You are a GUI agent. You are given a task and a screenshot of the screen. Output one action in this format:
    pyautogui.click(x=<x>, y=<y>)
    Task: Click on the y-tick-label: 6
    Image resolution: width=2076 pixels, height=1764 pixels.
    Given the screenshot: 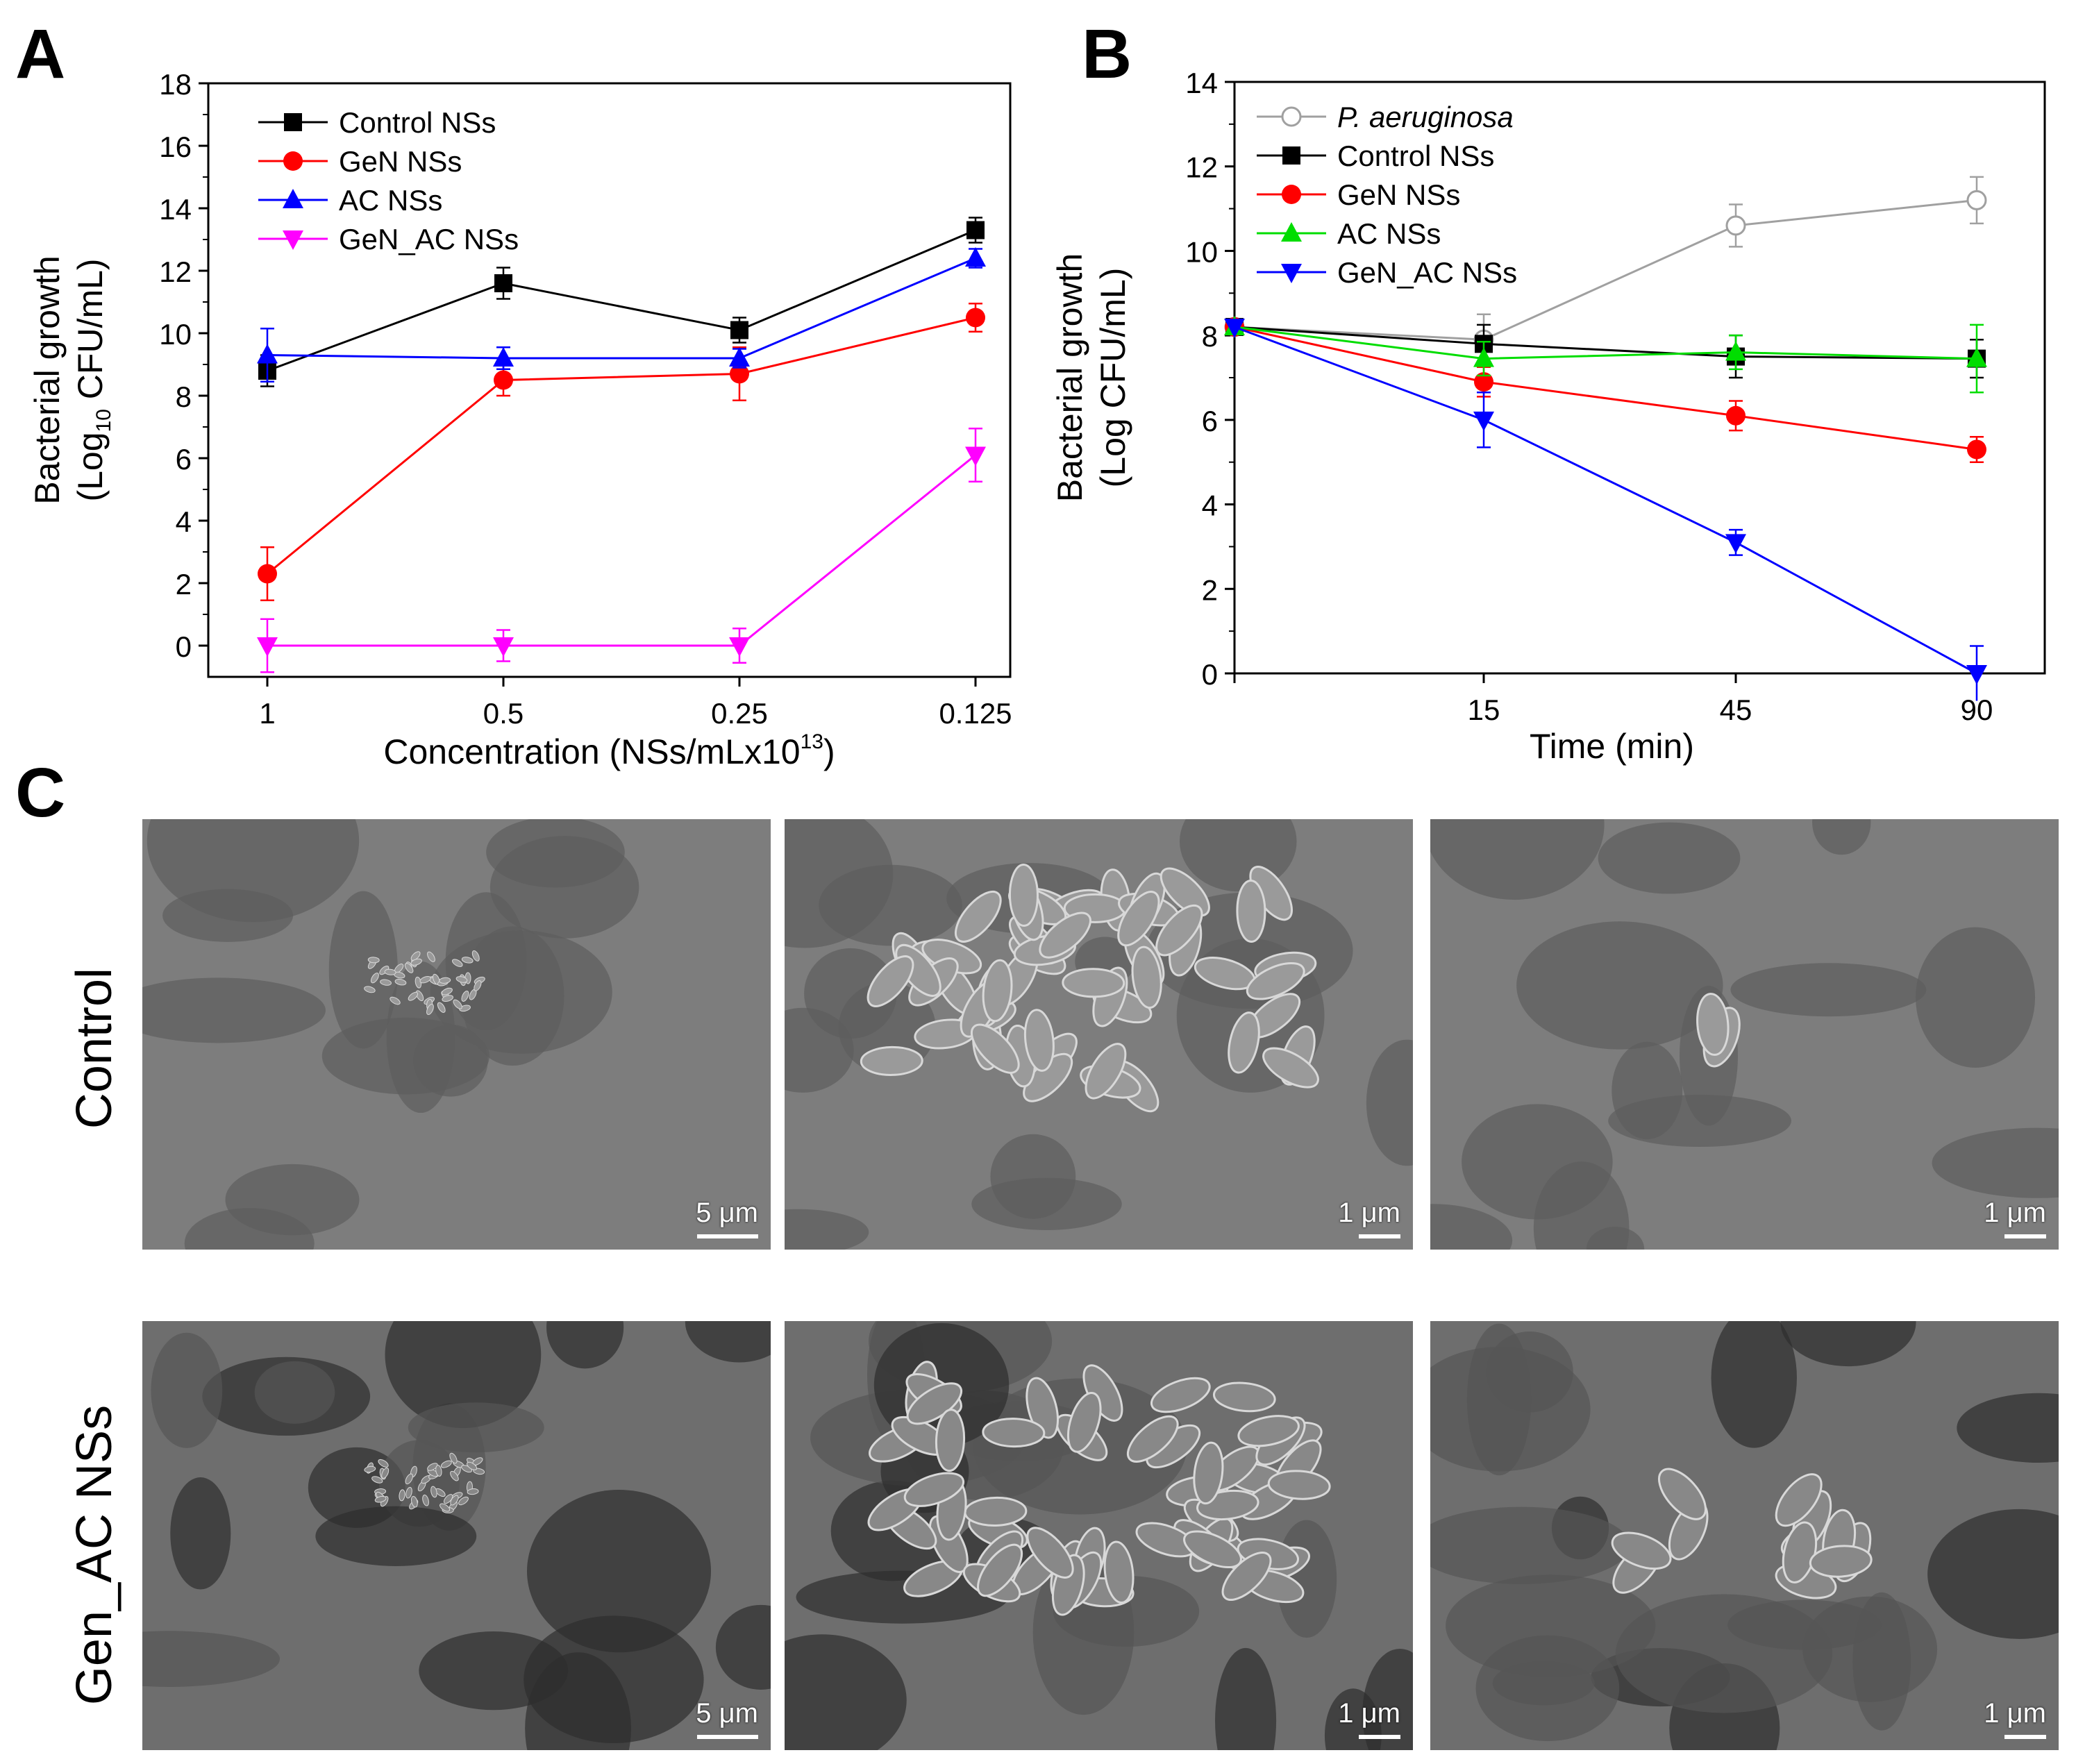 What is the action you would take?
    pyautogui.click(x=184, y=459)
    